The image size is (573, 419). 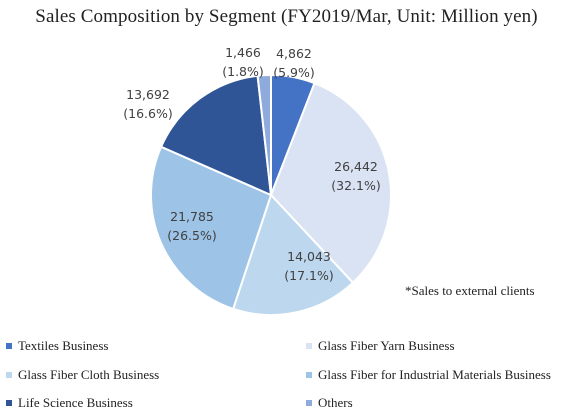 What do you see at coordinates (309, 256) in the screenshot?
I see `data-label-value: 14,043` at bounding box center [309, 256].